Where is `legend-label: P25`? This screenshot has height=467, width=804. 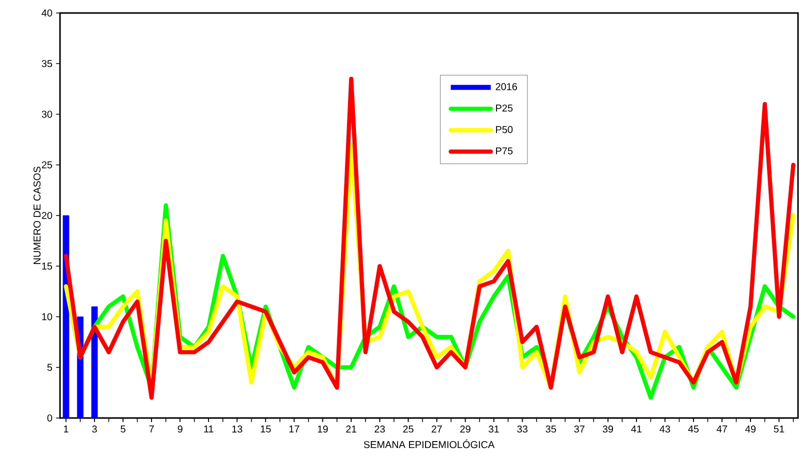 legend-label: P25 is located at coordinates (504, 108).